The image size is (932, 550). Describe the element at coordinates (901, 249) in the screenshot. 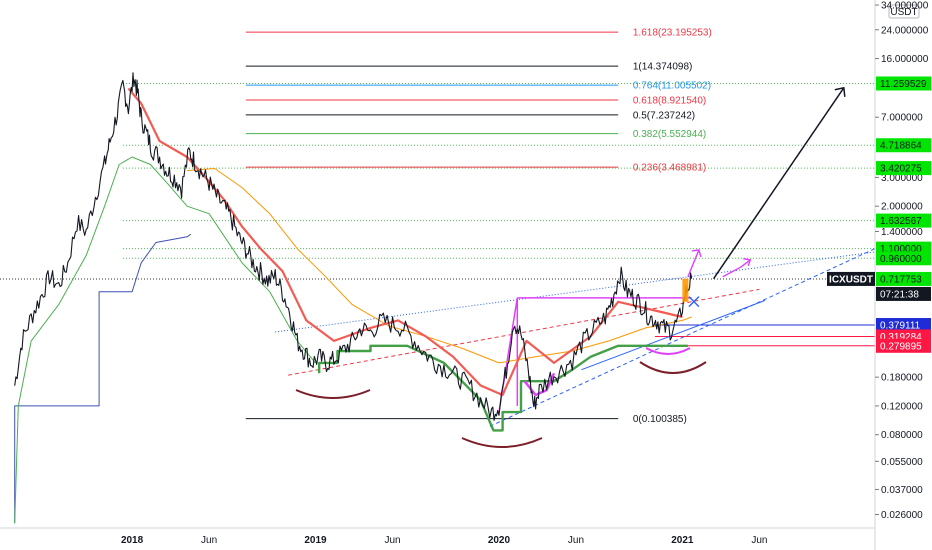

I see `price-tag-label: 1.100000` at that location.